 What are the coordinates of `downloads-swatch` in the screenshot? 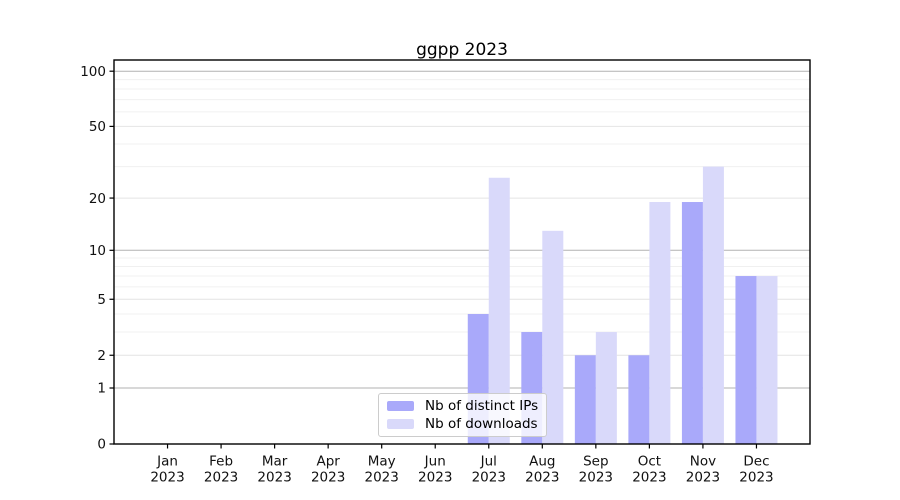 It's located at (400, 424).